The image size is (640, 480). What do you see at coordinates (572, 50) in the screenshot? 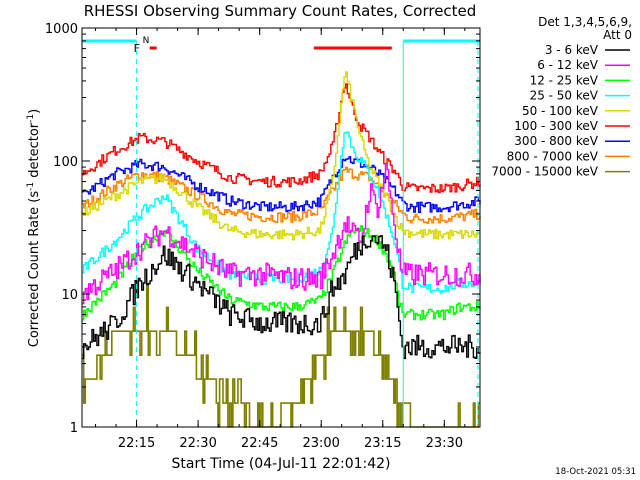
I see `legend-label-3-6-kev: 3 - 6 keV` at bounding box center [572, 50].